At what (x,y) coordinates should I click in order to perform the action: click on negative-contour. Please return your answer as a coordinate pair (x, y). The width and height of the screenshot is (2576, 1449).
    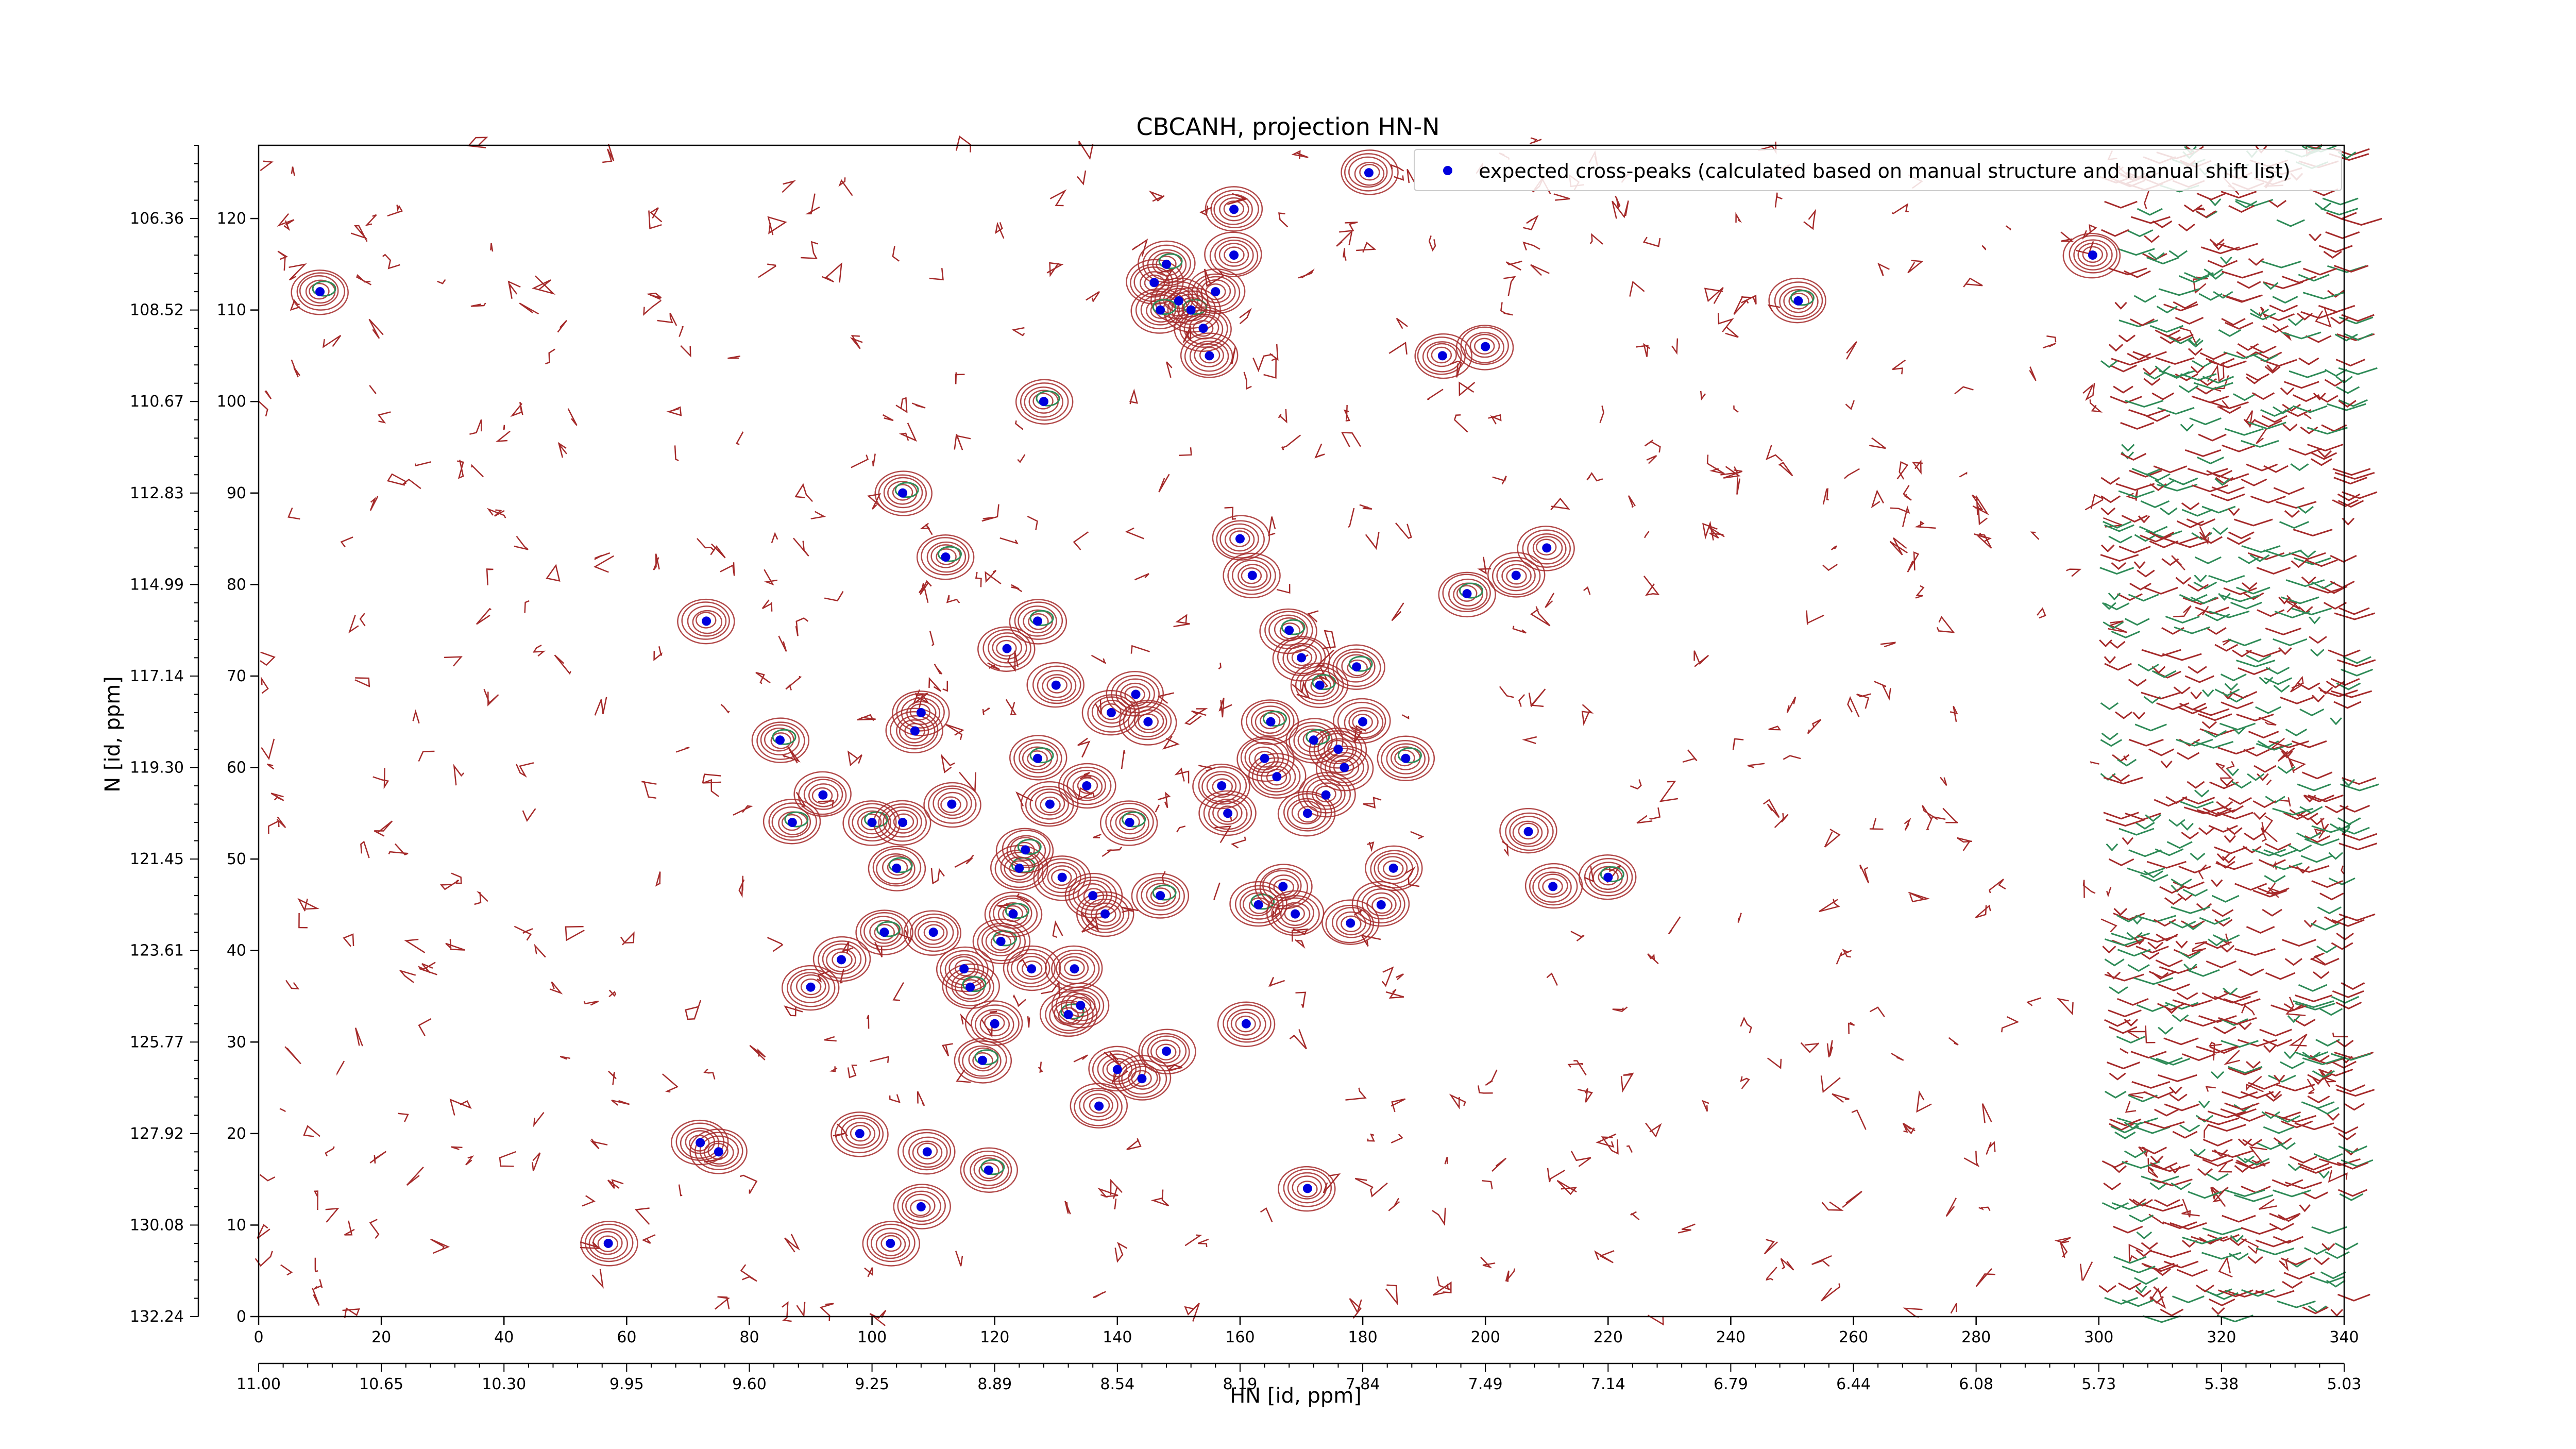
    Looking at the image, I should click on (1029, 846).